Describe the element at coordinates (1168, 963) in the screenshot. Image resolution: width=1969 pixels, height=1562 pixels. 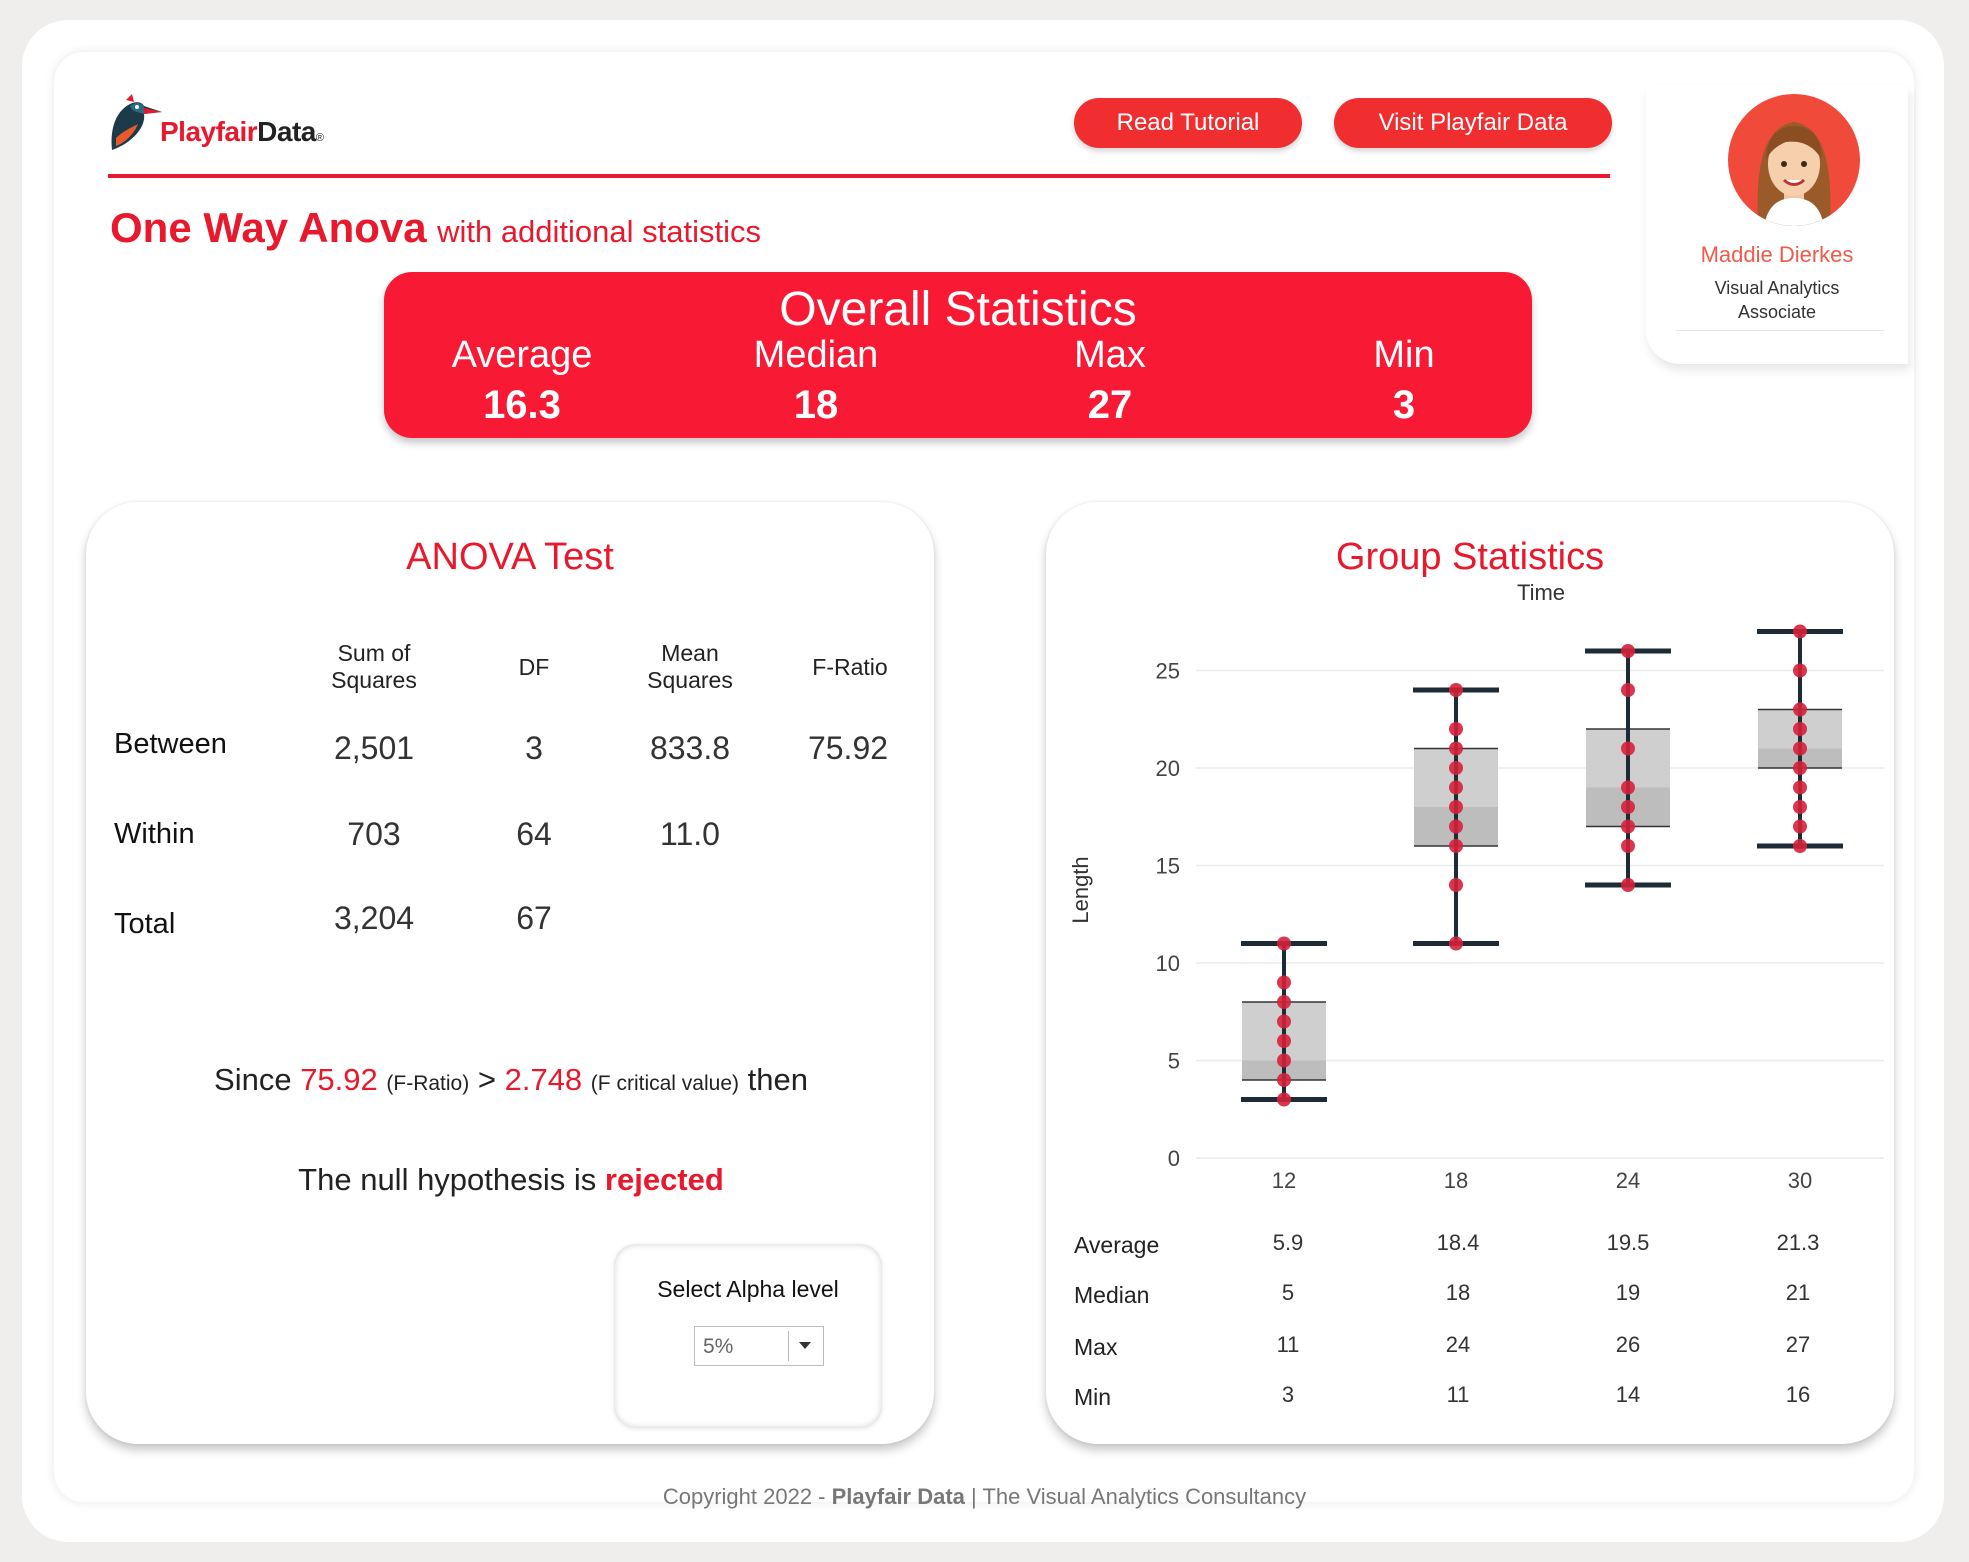
I see `y-tick-label-10: 10` at that location.